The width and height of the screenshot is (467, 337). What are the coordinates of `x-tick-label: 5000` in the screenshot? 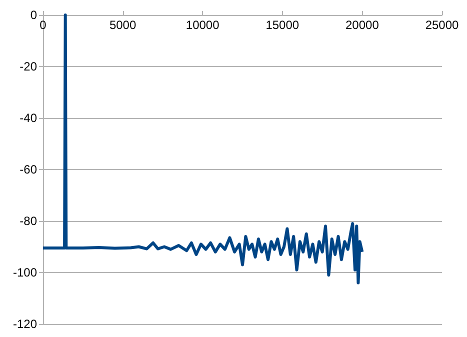 It's located at (122, 25).